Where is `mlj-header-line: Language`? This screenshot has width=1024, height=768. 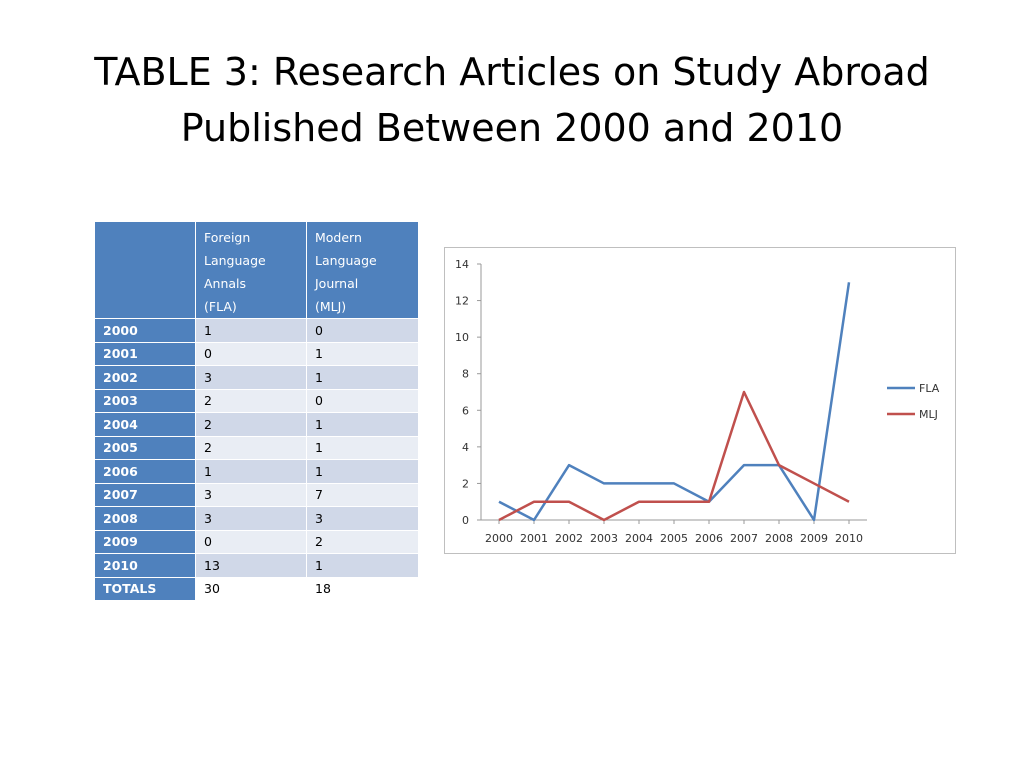
mlj-header-line: Language is located at coordinates (346, 260).